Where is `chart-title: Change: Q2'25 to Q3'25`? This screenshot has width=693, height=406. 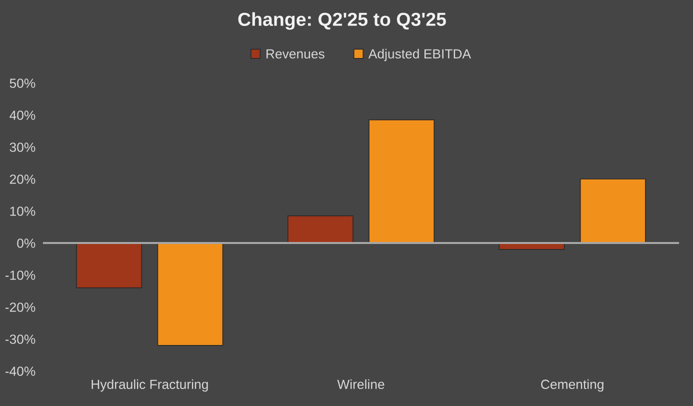 chart-title: Change: Q2'25 to Q3'25 is located at coordinates (342, 21).